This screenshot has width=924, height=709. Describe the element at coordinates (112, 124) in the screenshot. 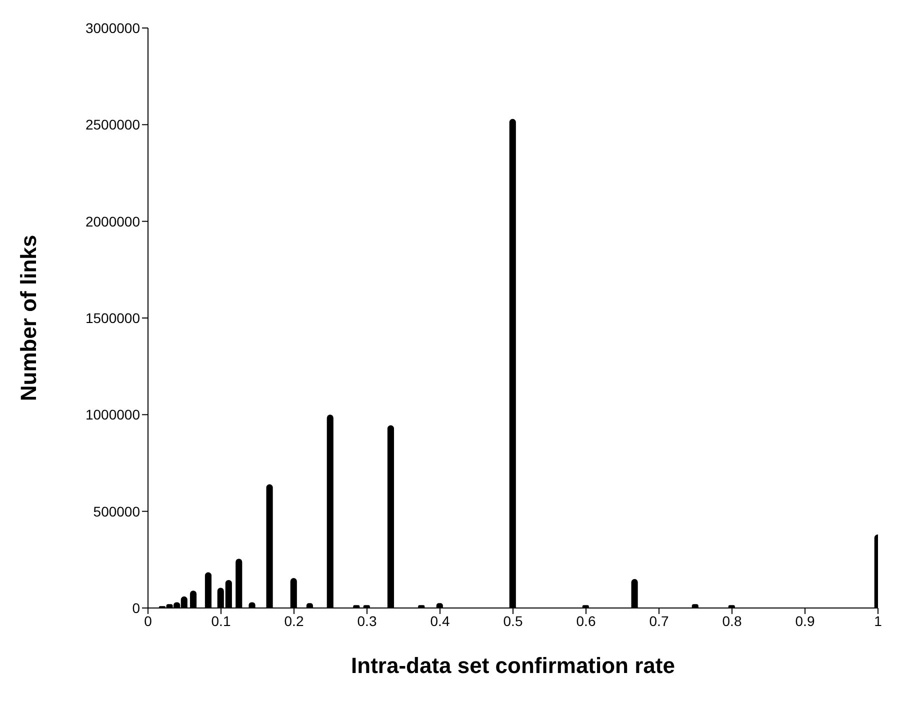

I see `y-tick-label: 2500000` at that location.